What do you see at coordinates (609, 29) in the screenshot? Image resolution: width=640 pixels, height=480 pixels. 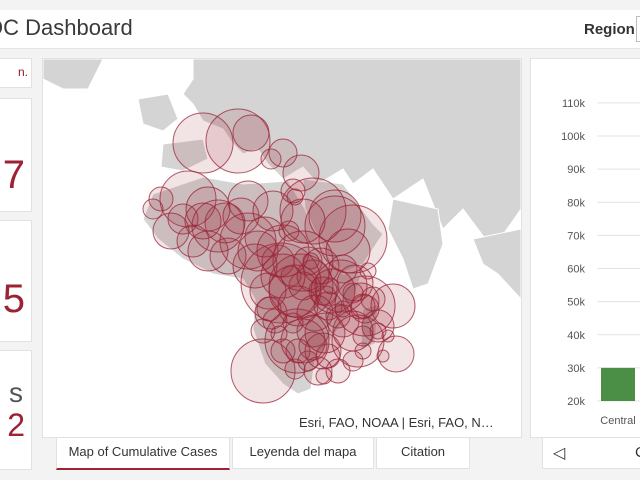 I see `region-label: Region` at bounding box center [609, 29].